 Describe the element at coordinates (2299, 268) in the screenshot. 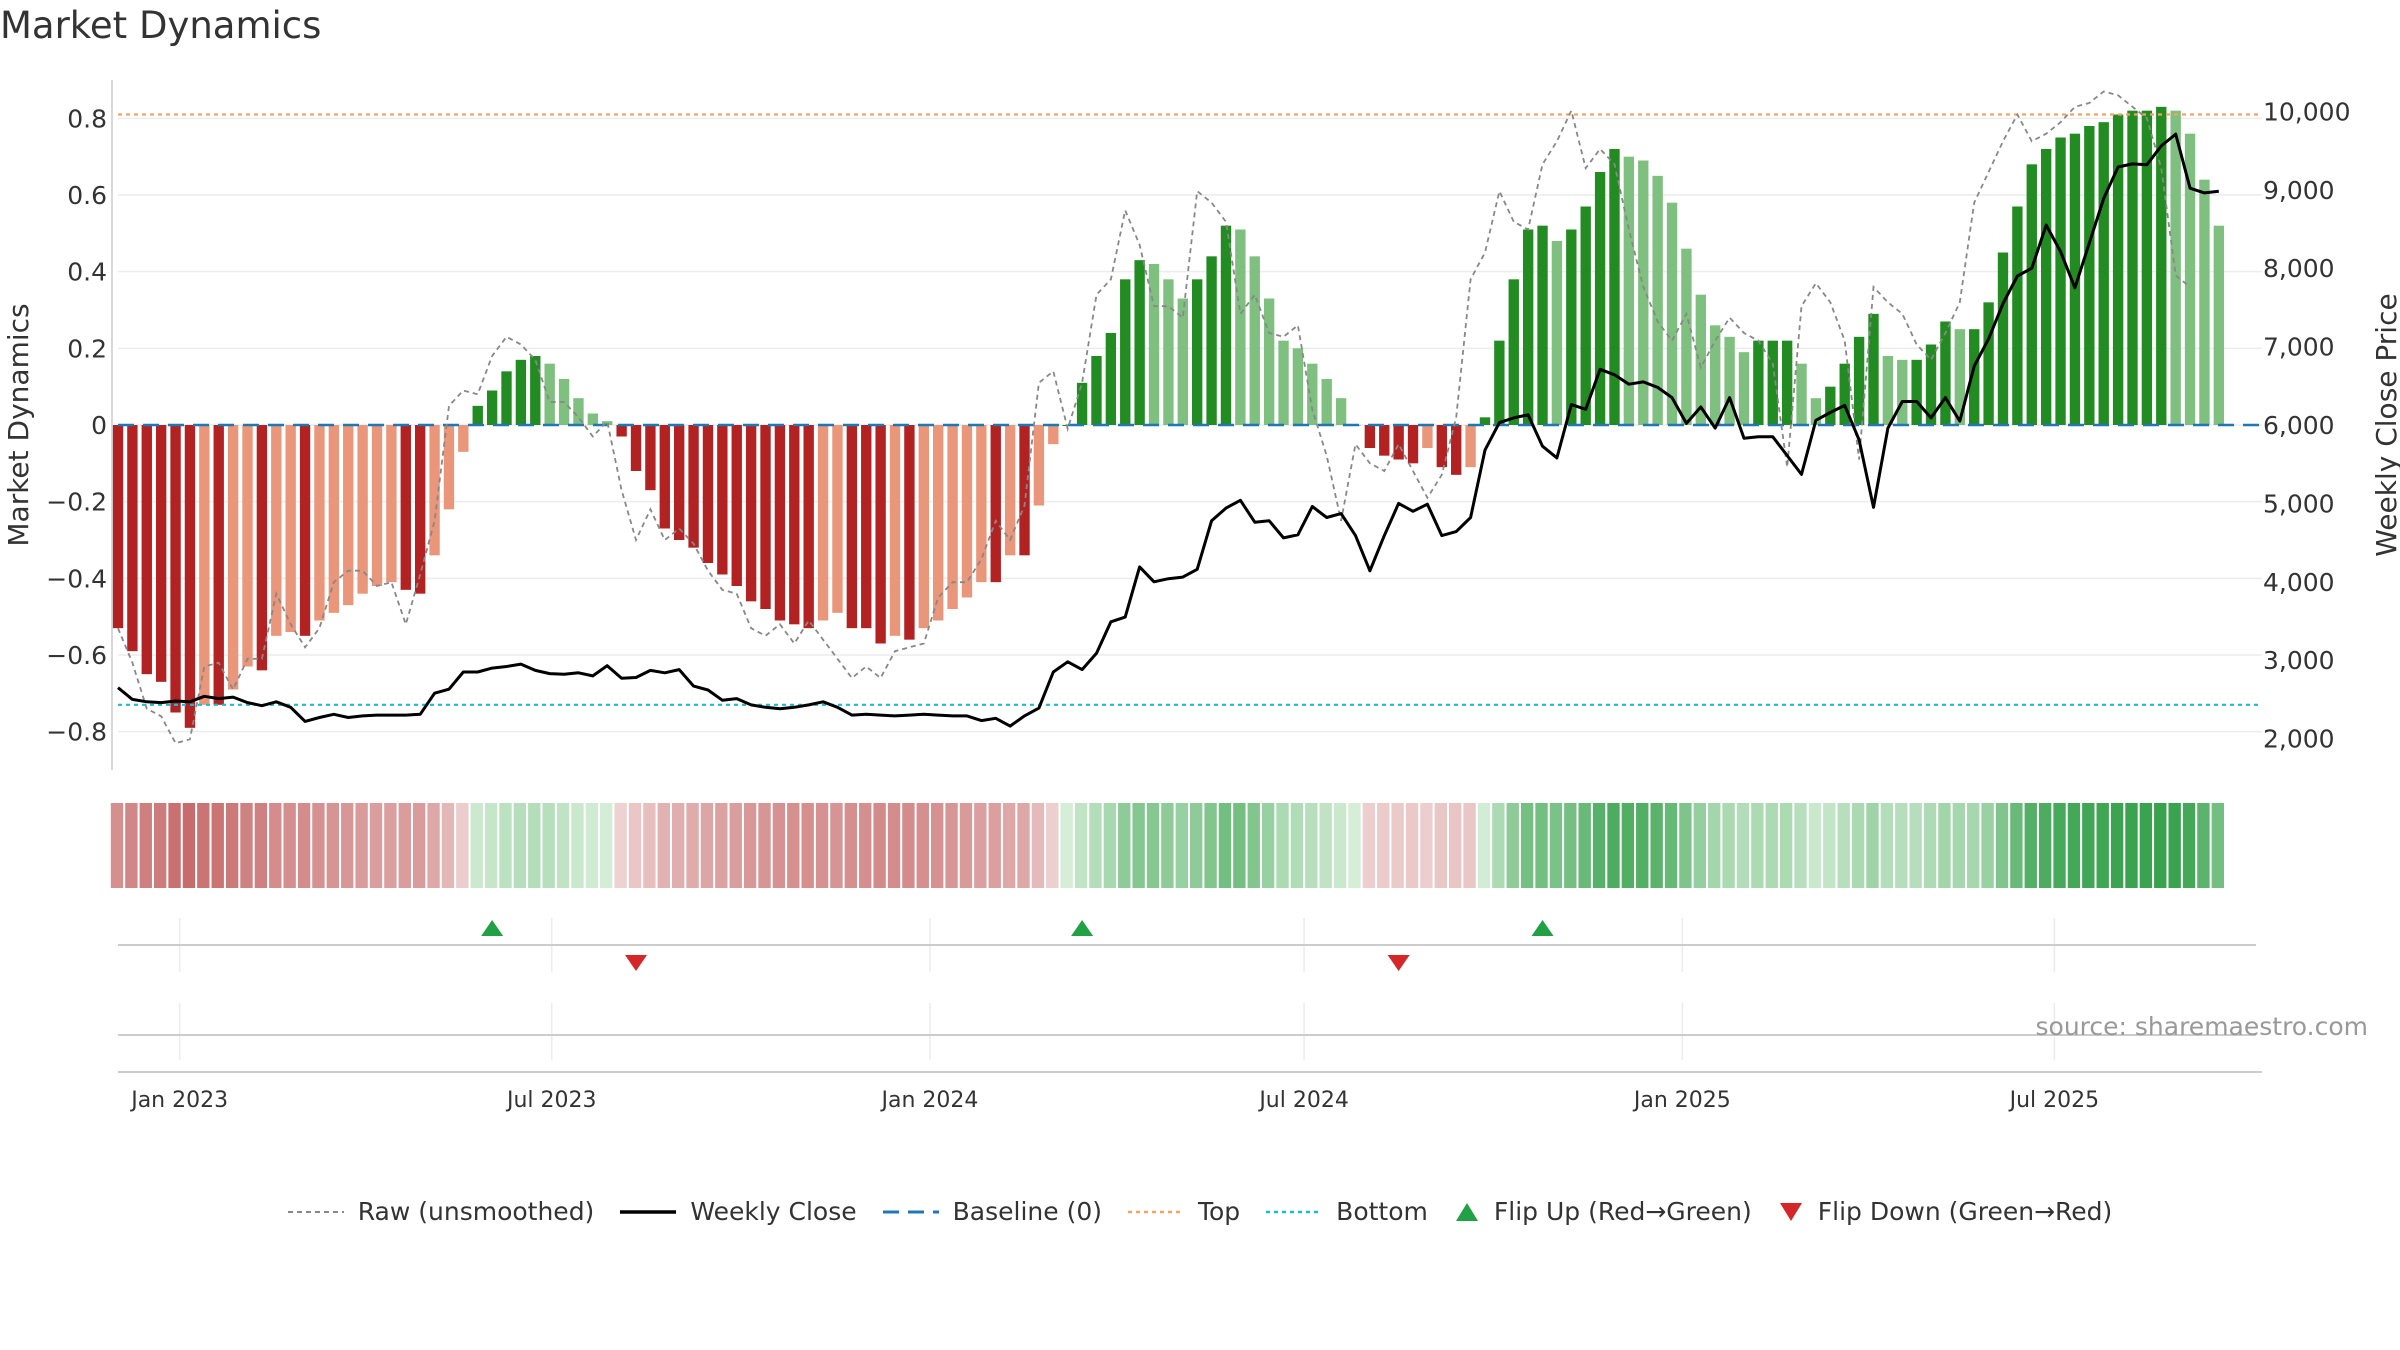

I see `y2-tick-label: 8,000` at that location.